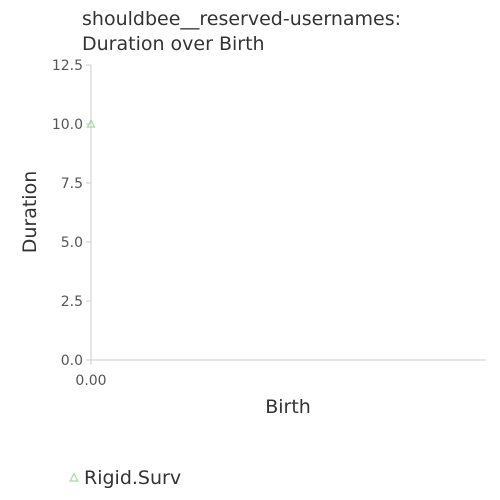 Image resolution: width=500 pixels, height=500 pixels. Describe the element at coordinates (30, 212) in the screenshot. I see `y-axis-label: Duration` at that location.